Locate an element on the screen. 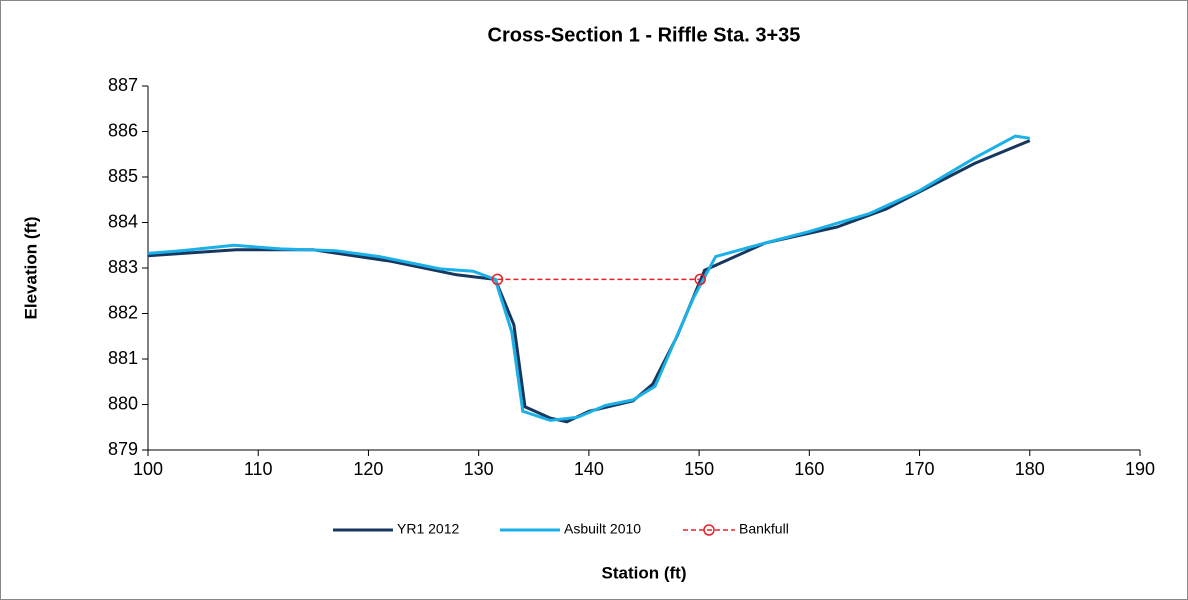 This screenshot has height=600, width=1188. chart-title: Cross-Section 1 - Riffle Sta. 3+35 is located at coordinates (644, 35).